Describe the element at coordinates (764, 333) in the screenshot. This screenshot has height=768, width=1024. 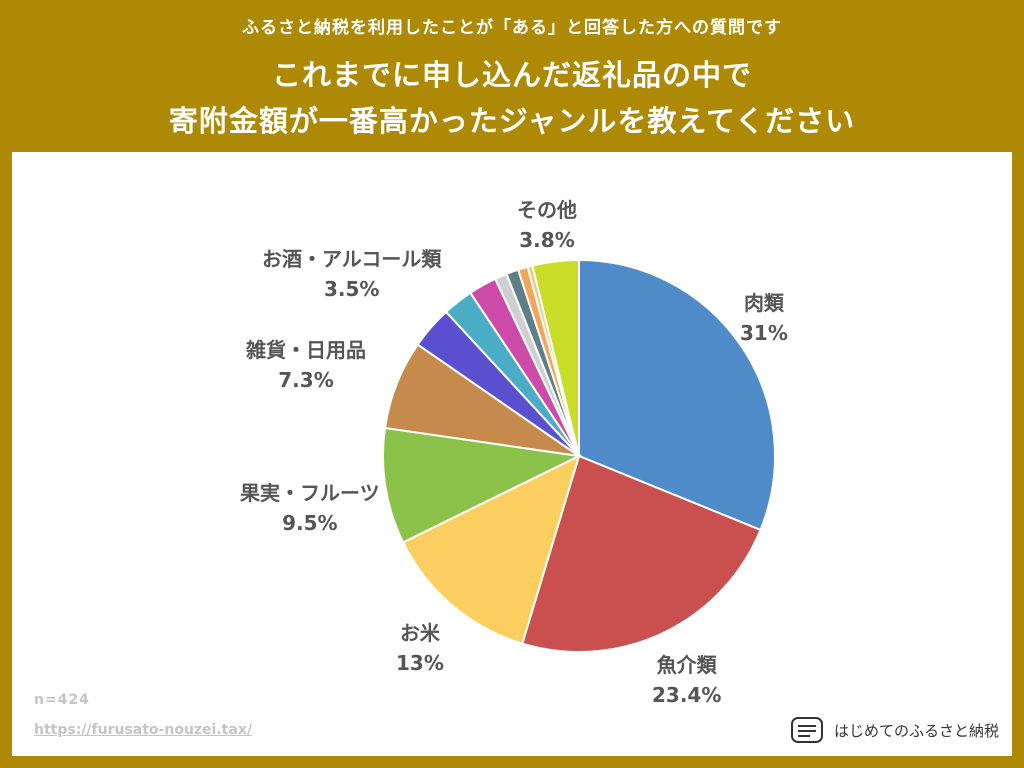
I see `callout-meat-value: 31%` at that location.